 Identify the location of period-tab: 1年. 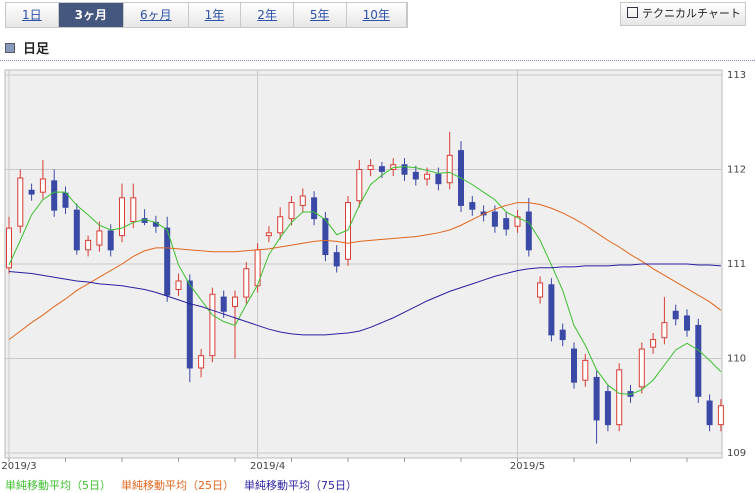
(215, 15).